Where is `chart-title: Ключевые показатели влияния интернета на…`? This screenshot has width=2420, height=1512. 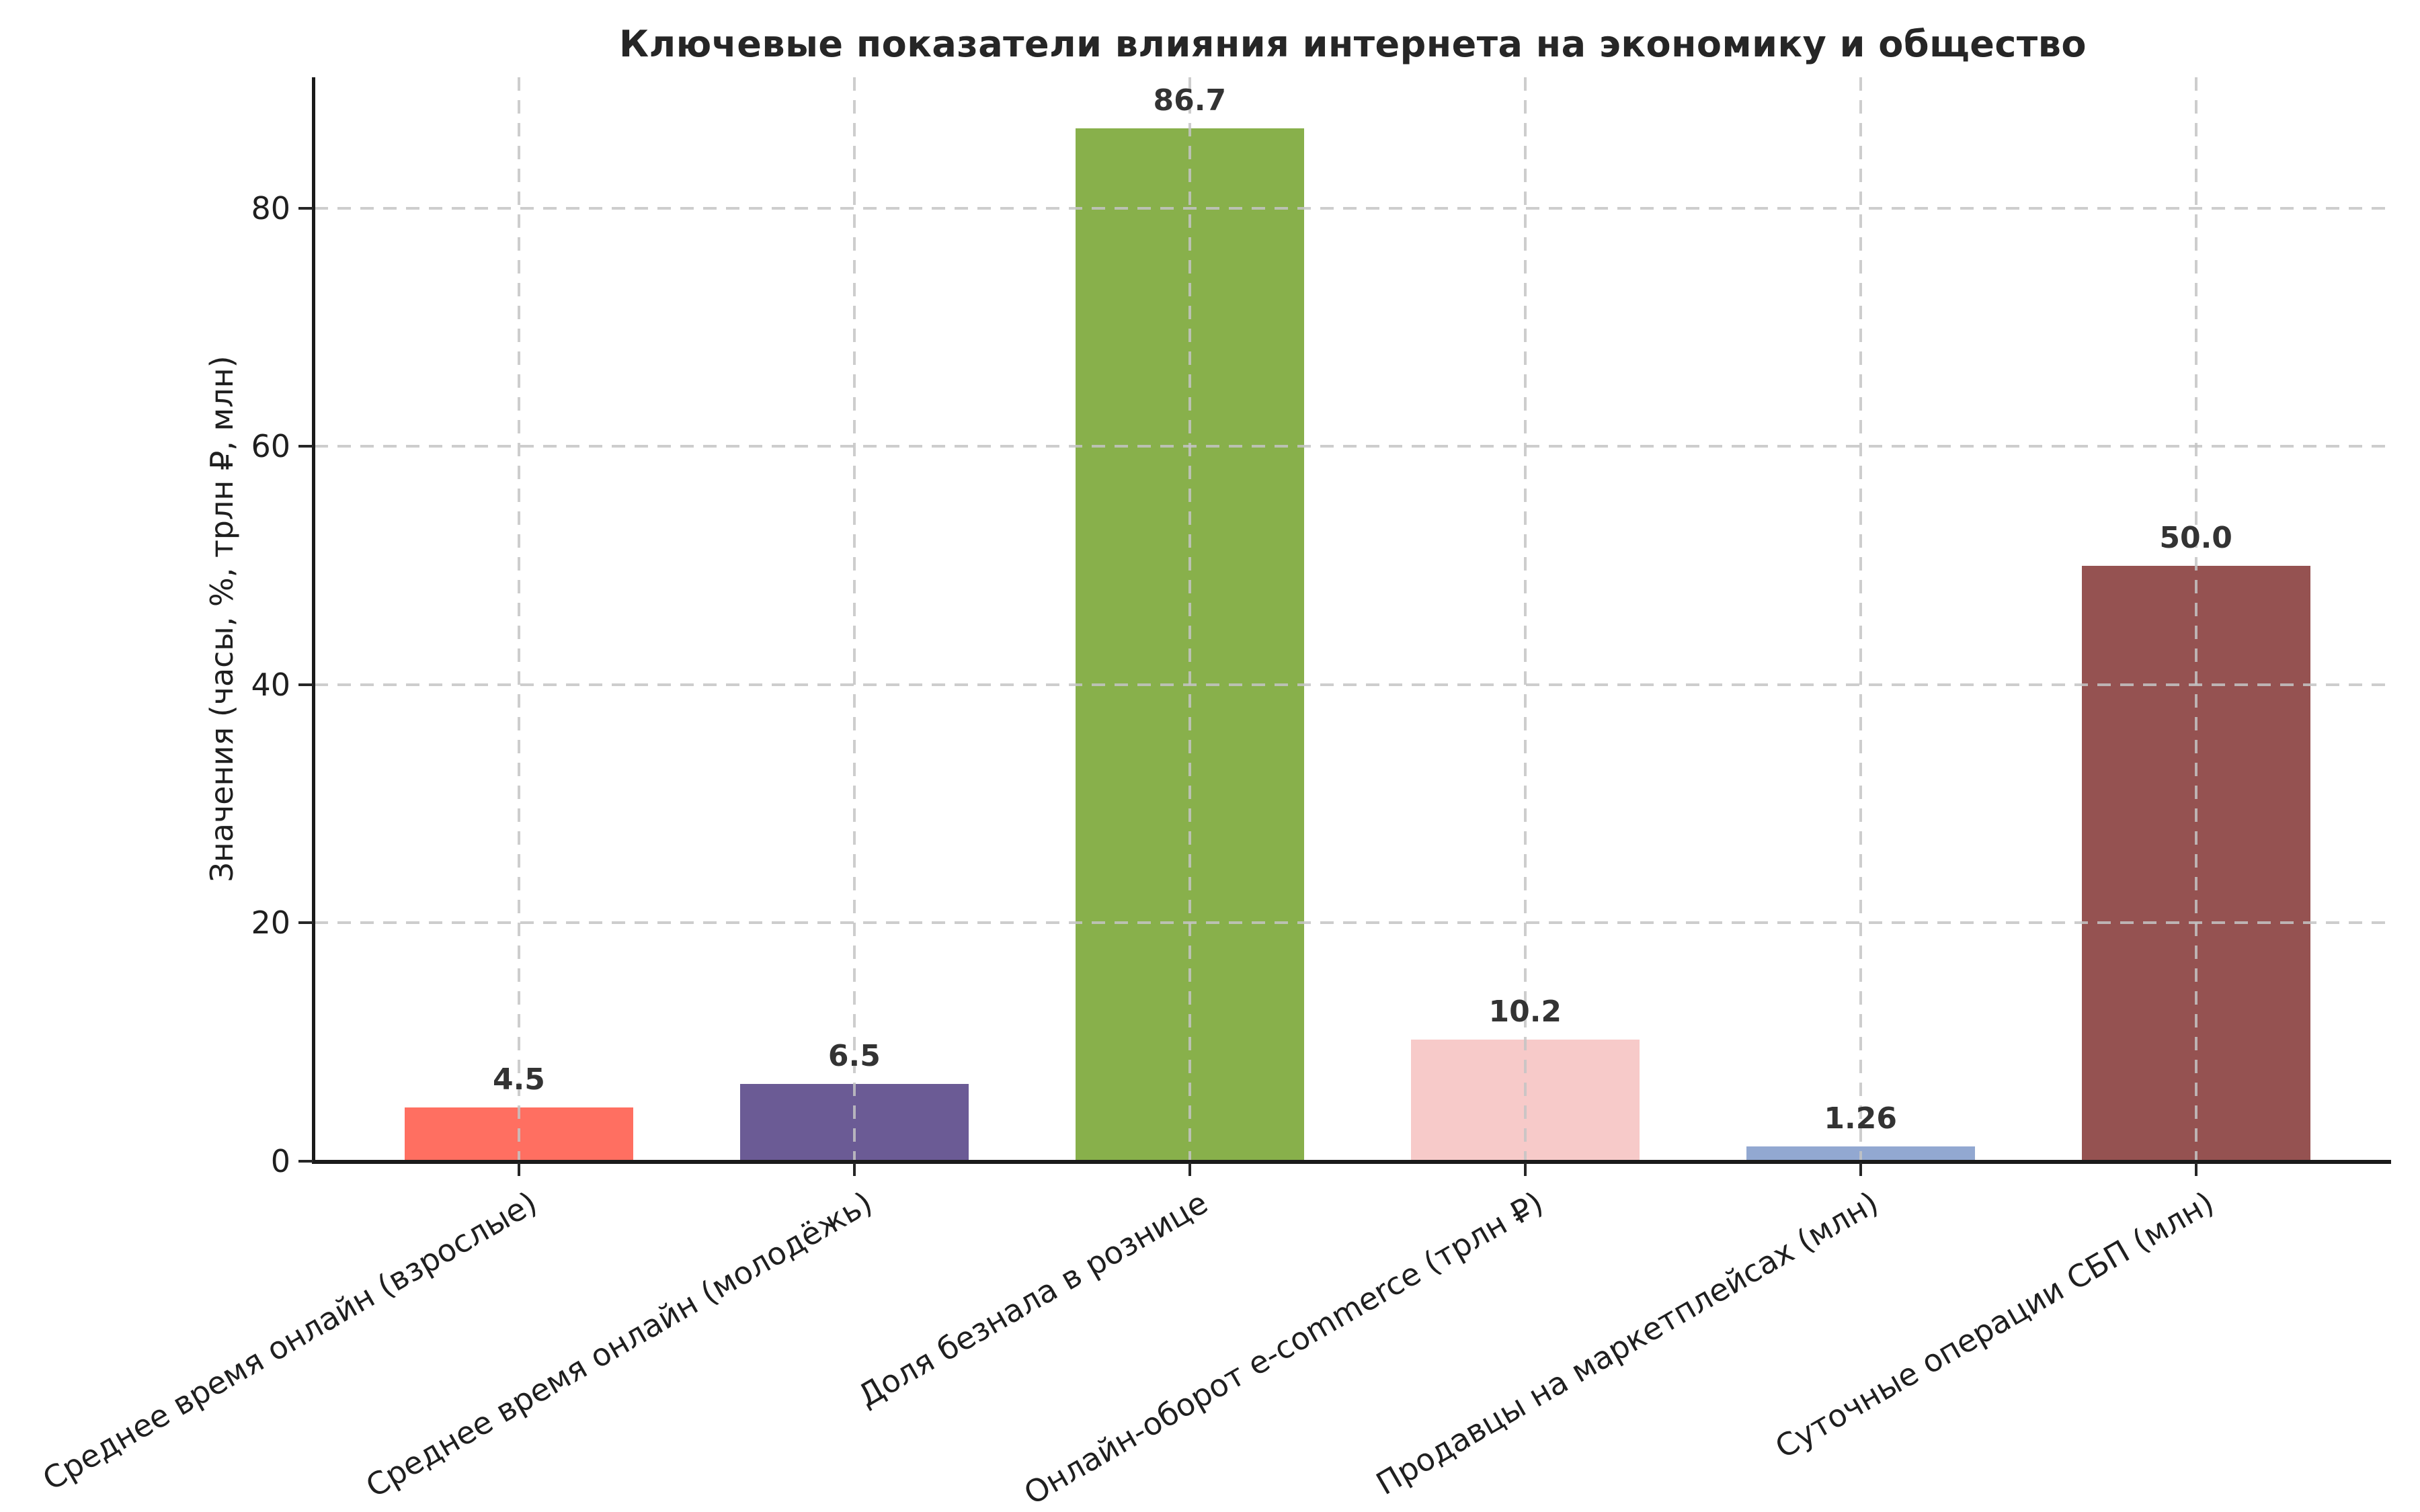
chart-title: Ключевые показатели влияния интернета на… is located at coordinates (1353, 44).